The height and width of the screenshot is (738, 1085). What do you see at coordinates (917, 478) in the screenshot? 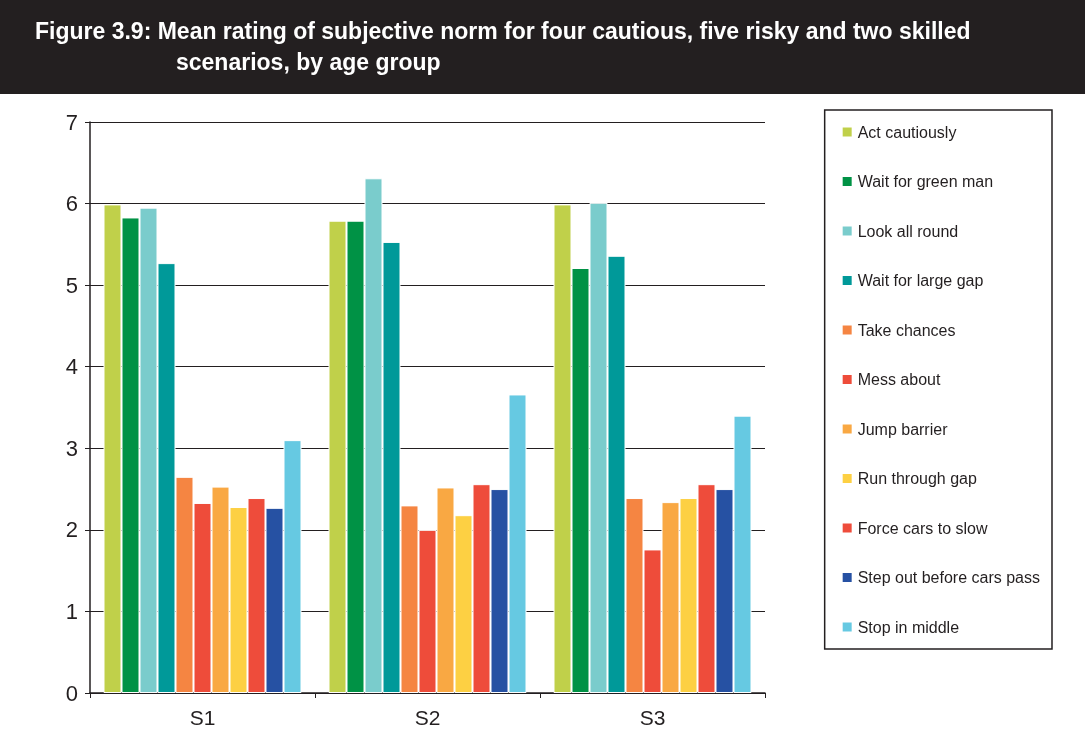
I see `legend-label: Run through gap` at bounding box center [917, 478].